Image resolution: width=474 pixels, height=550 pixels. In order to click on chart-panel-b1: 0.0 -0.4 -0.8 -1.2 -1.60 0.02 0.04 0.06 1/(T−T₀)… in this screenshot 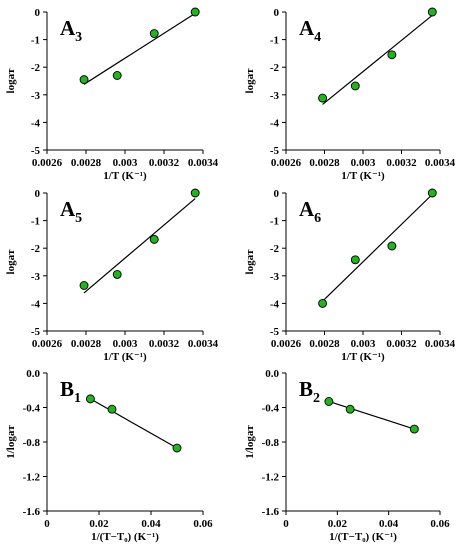, I will do `click(109, 455)`.